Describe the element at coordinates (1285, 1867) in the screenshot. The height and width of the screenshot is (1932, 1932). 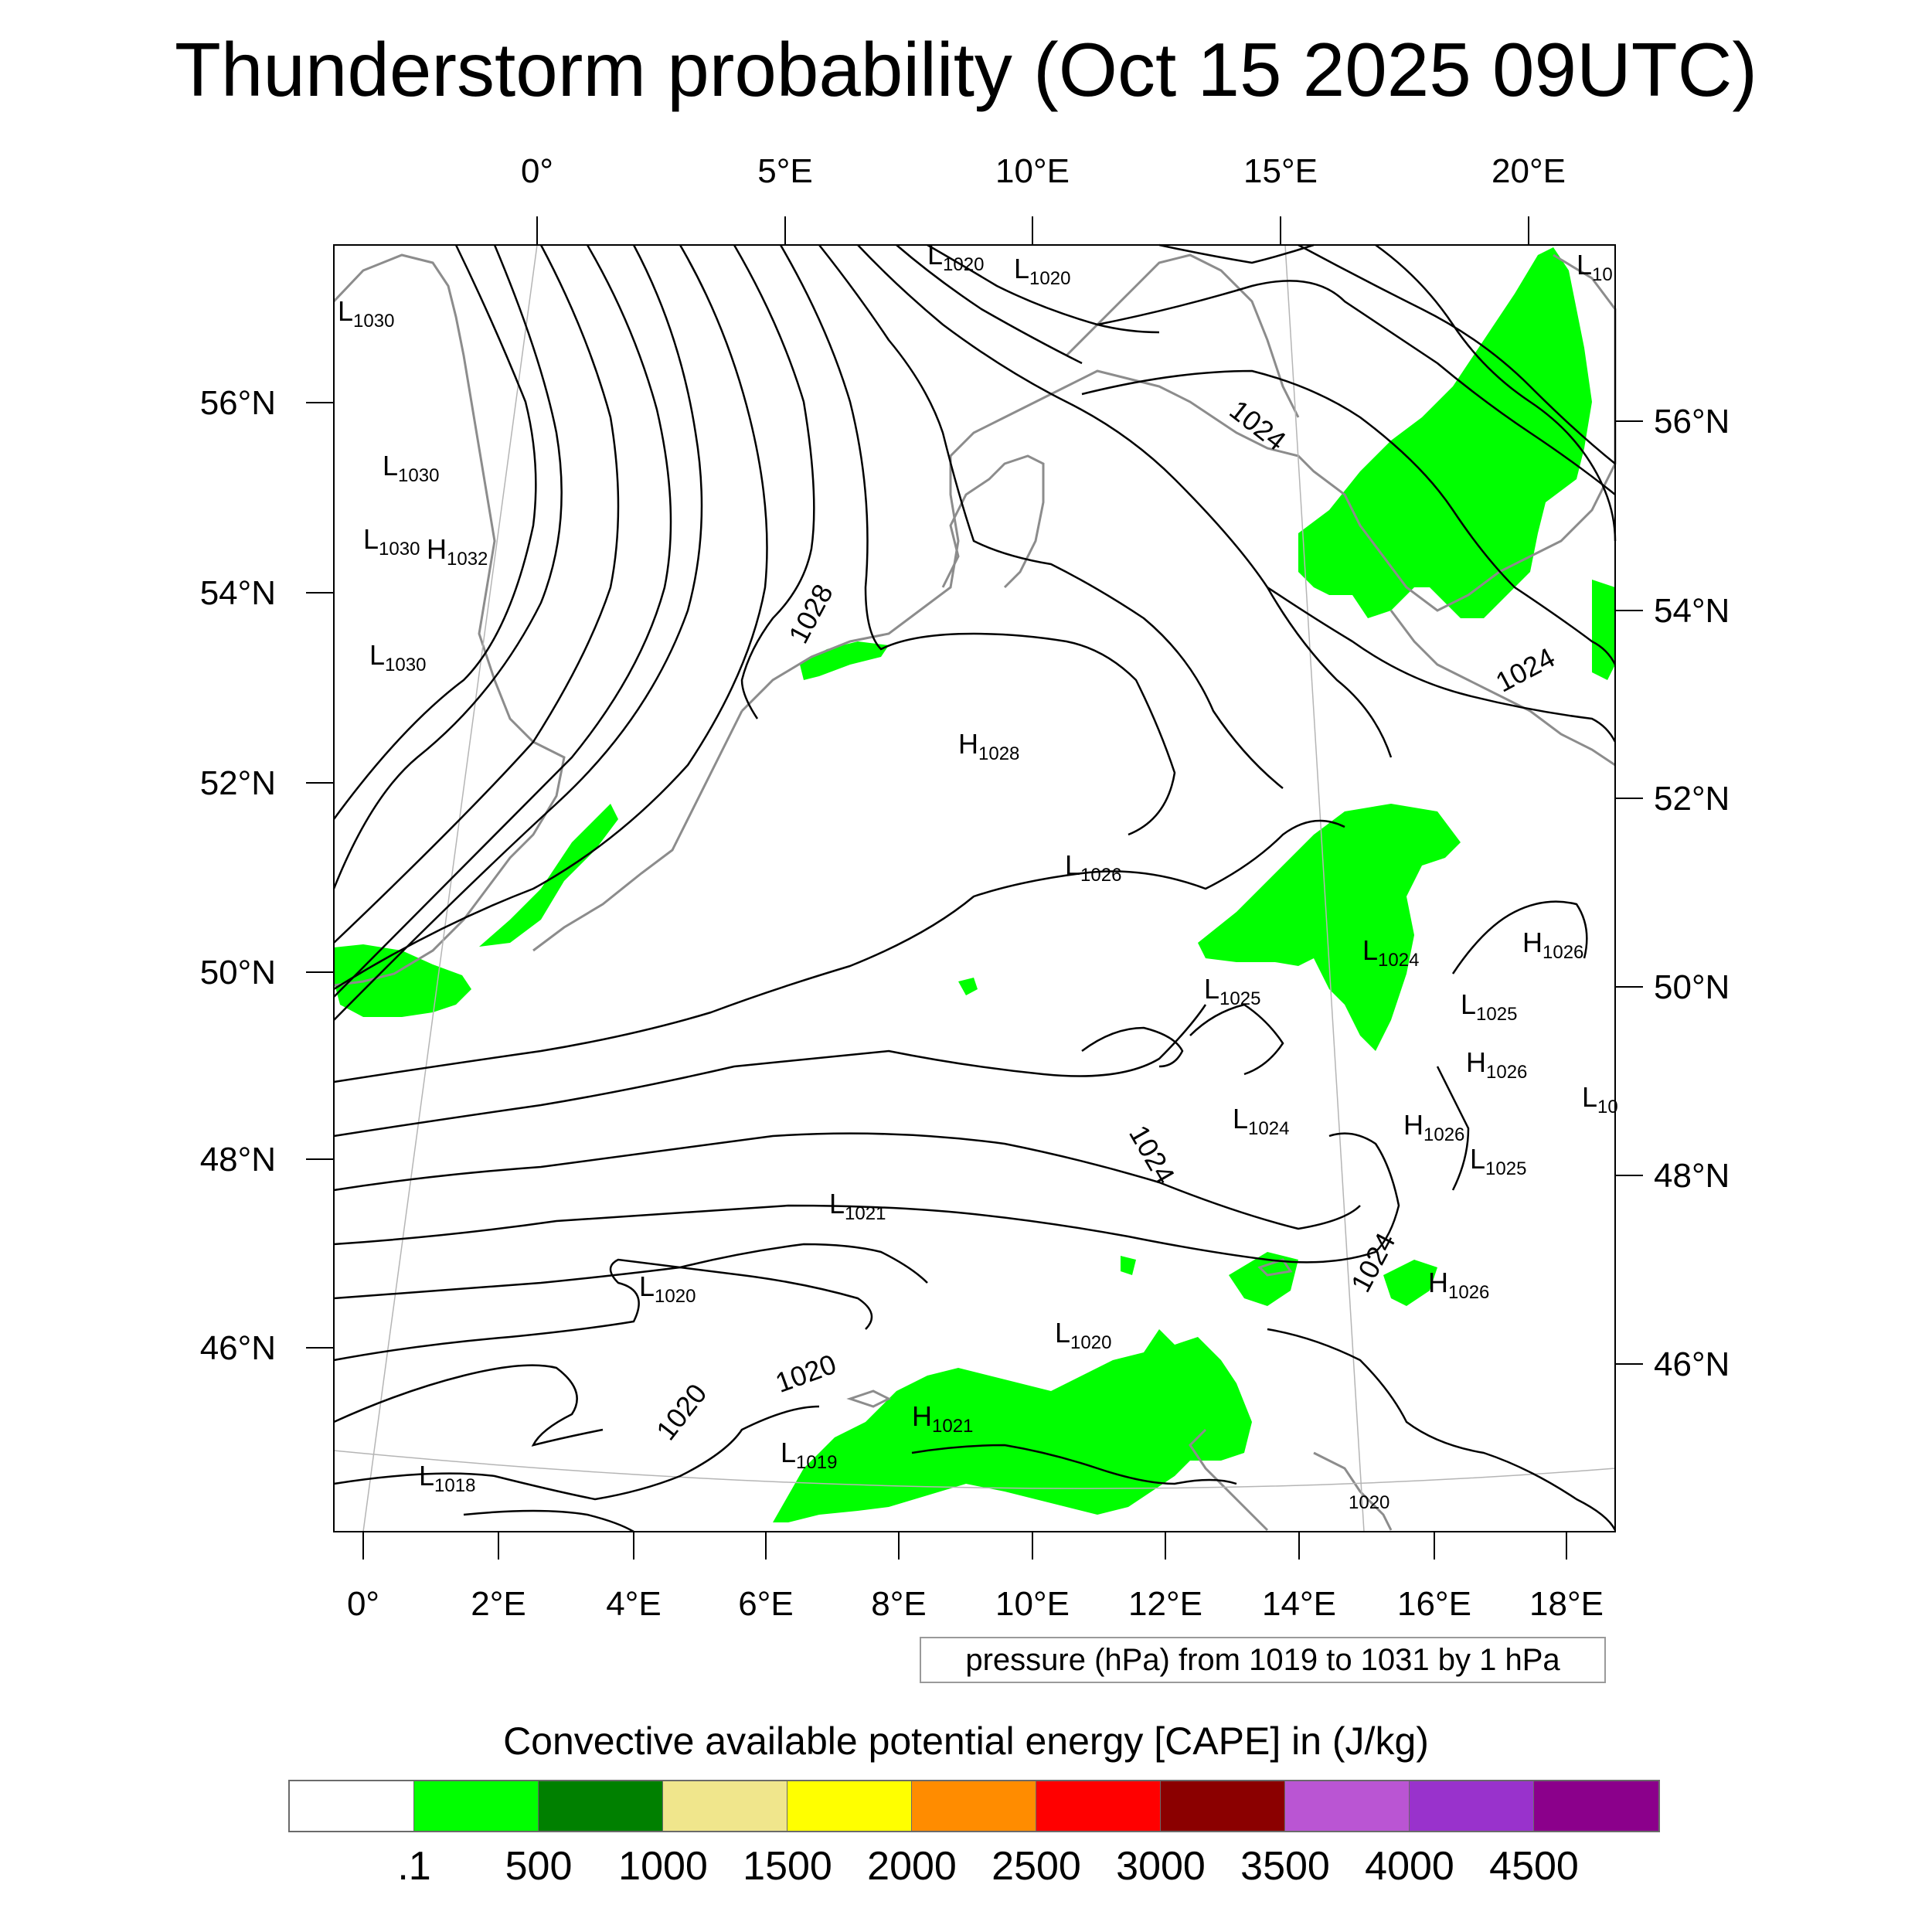
I see `colorbar-tick-label: 3500` at that location.